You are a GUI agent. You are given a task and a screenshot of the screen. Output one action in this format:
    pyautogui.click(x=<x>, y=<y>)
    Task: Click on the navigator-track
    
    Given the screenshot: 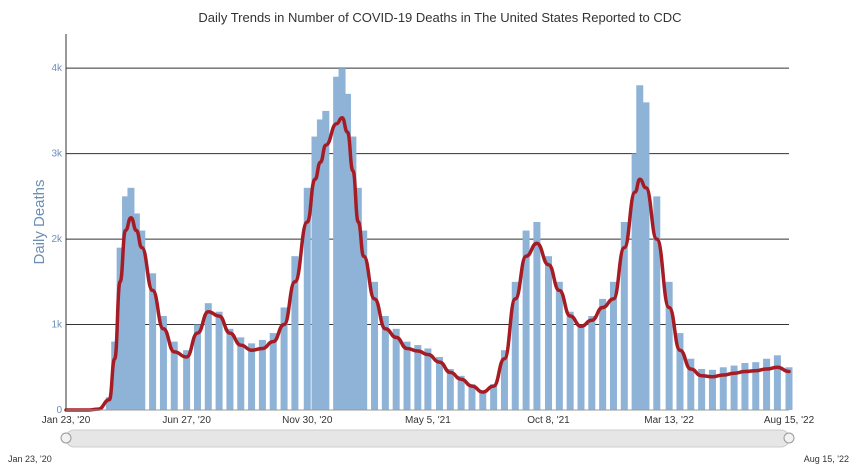 What is the action you would take?
    pyautogui.click(x=427, y=438)
    